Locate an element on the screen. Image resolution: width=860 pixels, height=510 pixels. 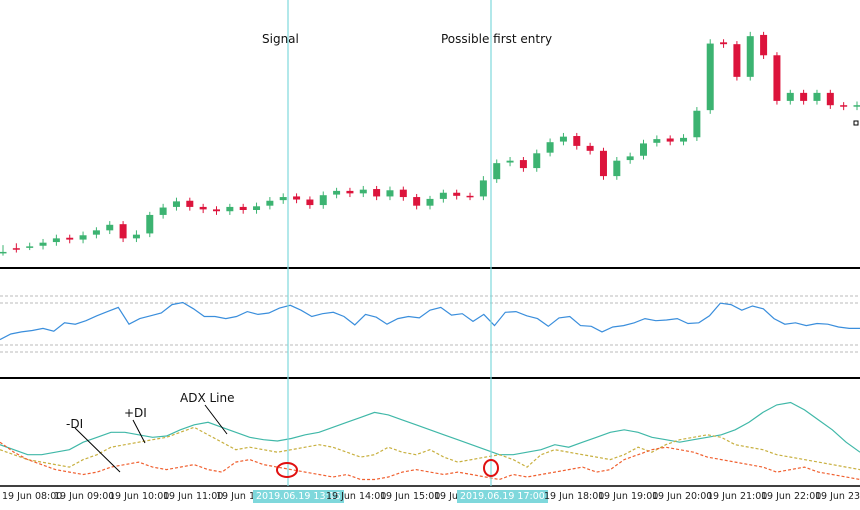
time-tick-label: 19 Jun 19:00 is located at coordinates (628, 496).